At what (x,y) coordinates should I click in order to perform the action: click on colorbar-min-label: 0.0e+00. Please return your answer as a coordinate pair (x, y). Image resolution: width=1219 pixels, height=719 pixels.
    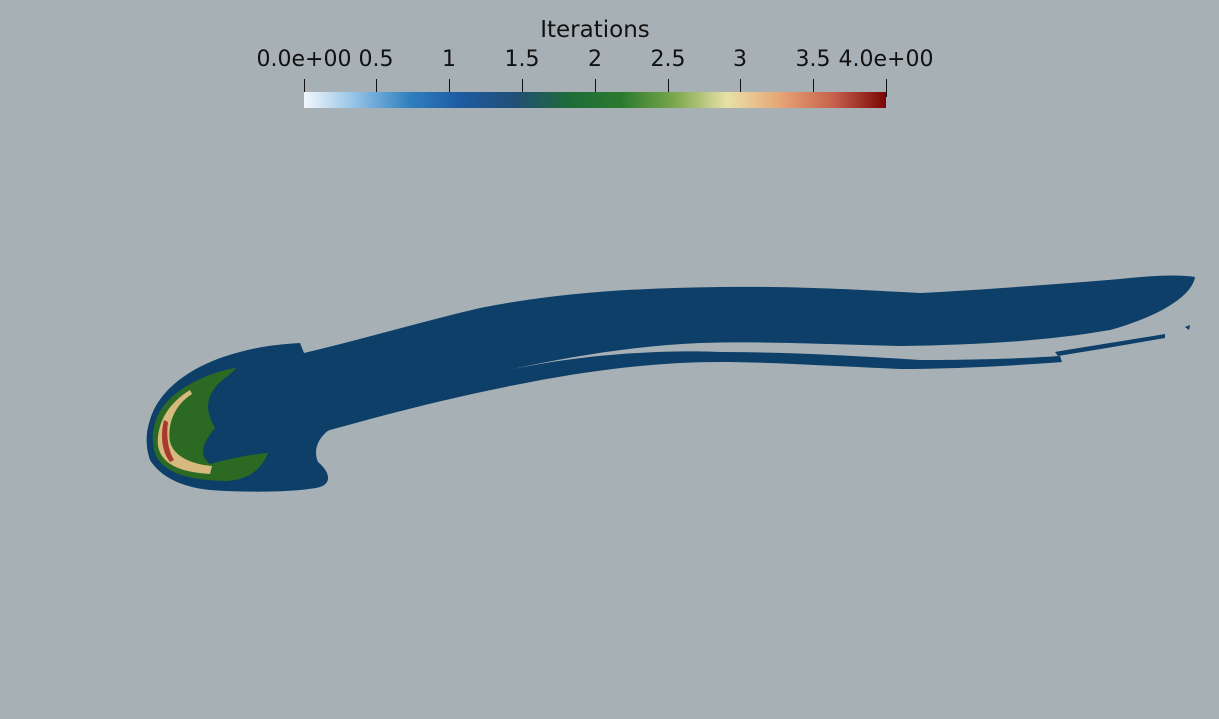
    Looking at the image, I should click on (304, 59).